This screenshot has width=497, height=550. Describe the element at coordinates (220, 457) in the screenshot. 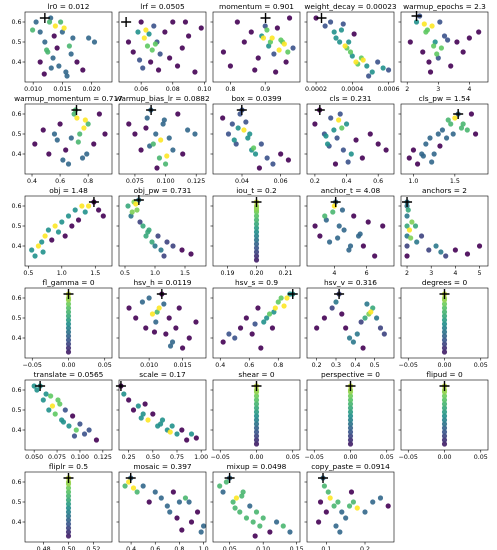

I see `x-tick-label: −0.05` at that location.